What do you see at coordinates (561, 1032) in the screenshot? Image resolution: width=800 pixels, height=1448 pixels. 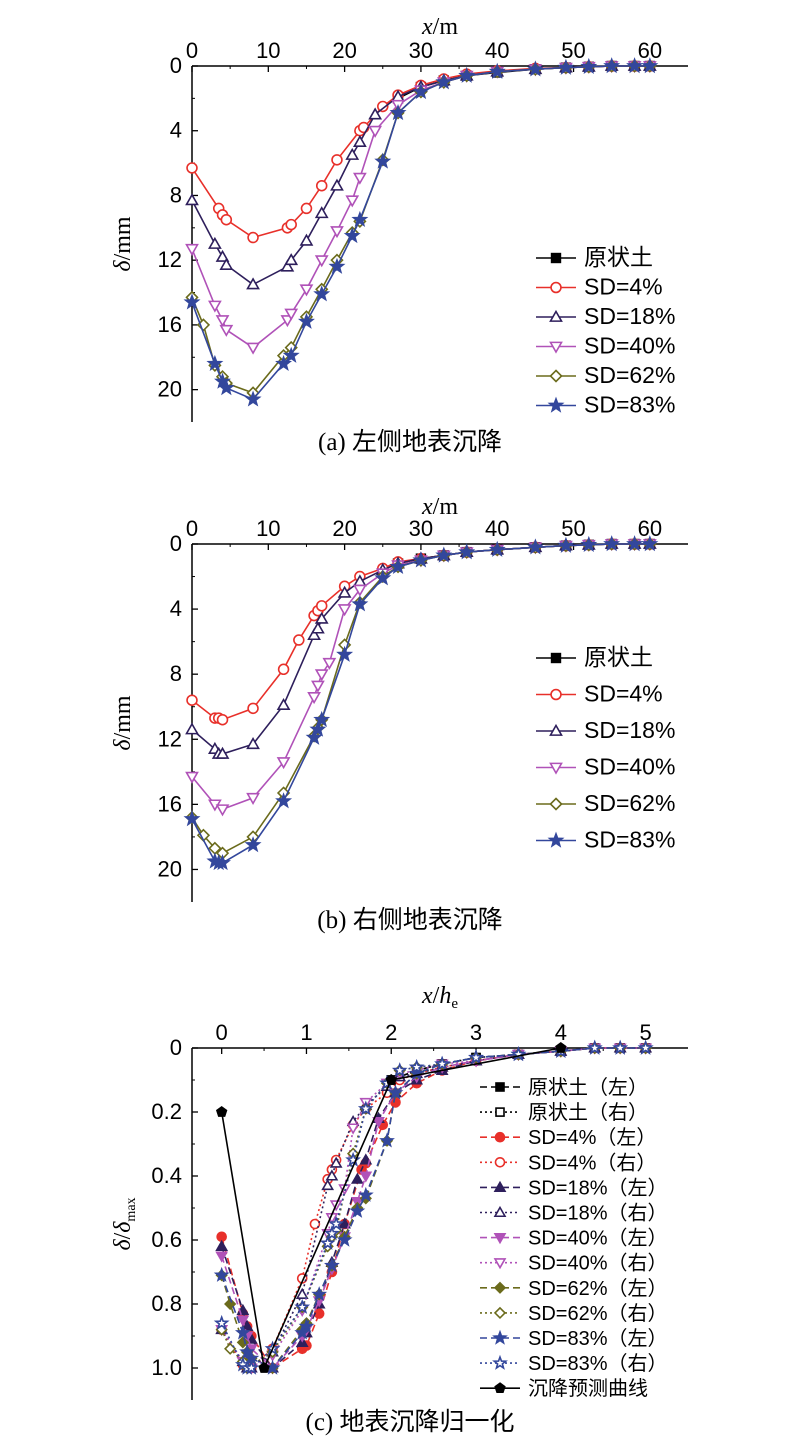 I see `x-tick-label: 4` at bounding box center [561, 1032].